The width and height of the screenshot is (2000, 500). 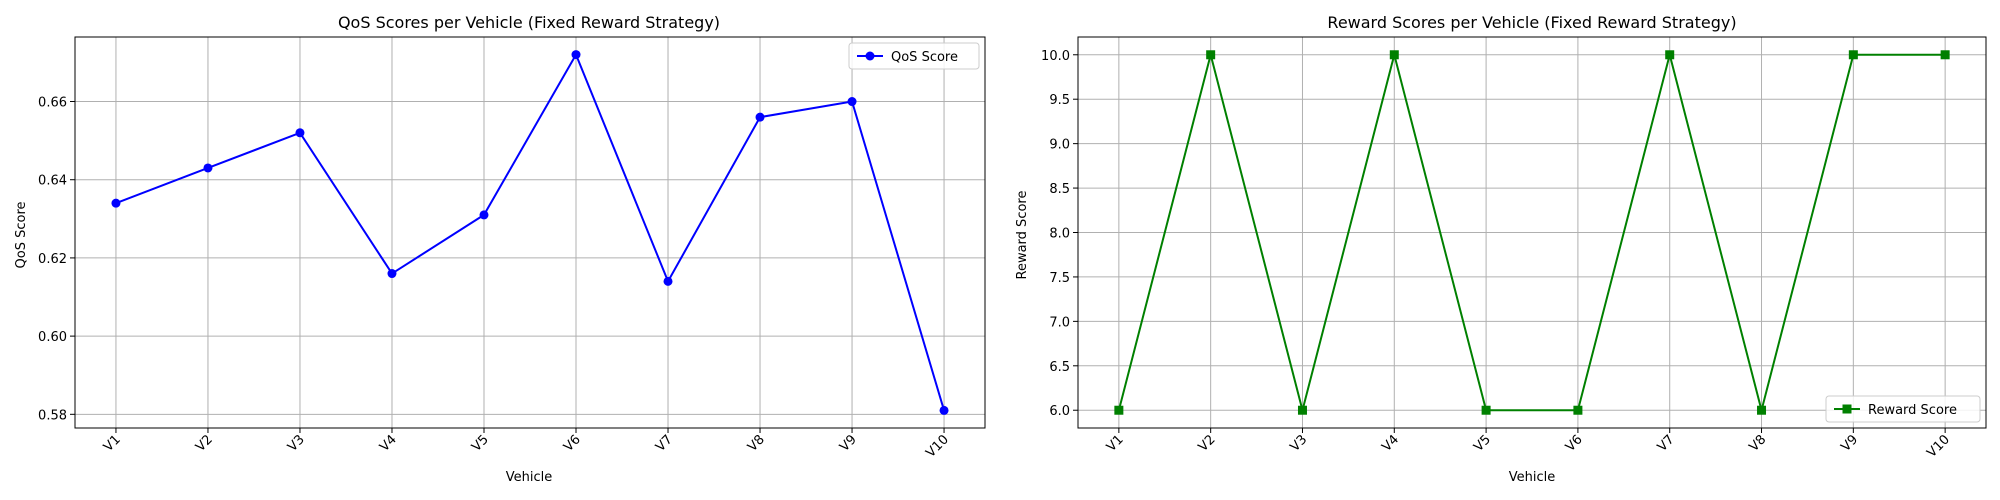 What do you see at coordinates (1059, 278) in the screenshot?
I see `reward-y-tick-label: 7.5` at bounding box center [1059, 278].